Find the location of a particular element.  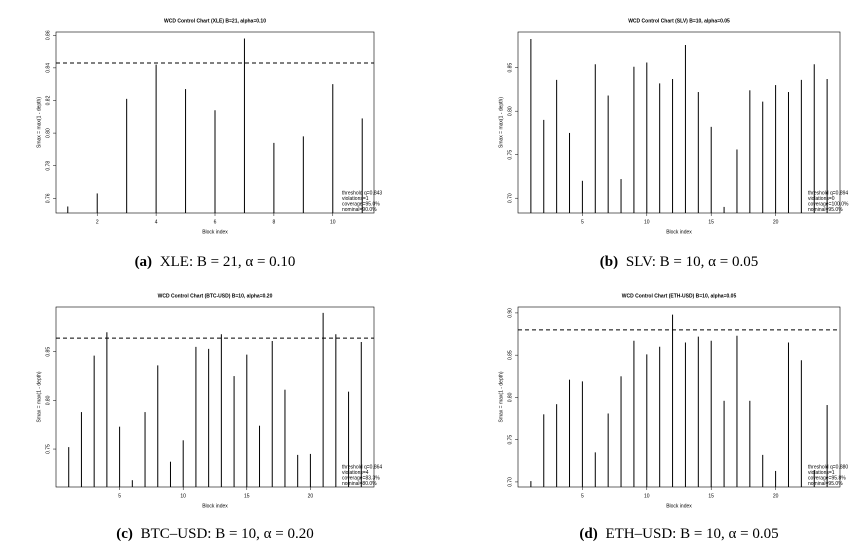

caption: (c) BTC–USD: B = 10, α = 0.20 is located at coordinates (215, 534).